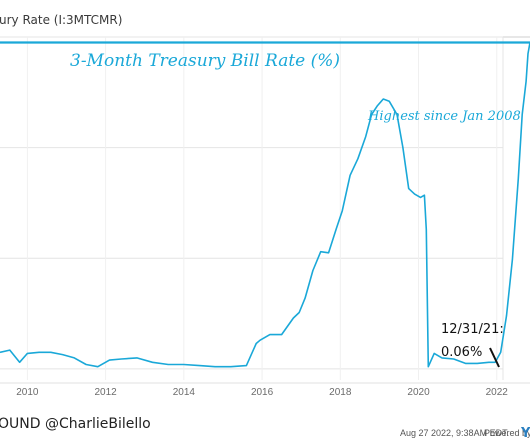 Image resolution: width=530 pixels, height=442 pixels. Describe the element at coordinates (75, 424) in the screenshot. I see `footer-credit: OUND @CharlieBilello` at that location.